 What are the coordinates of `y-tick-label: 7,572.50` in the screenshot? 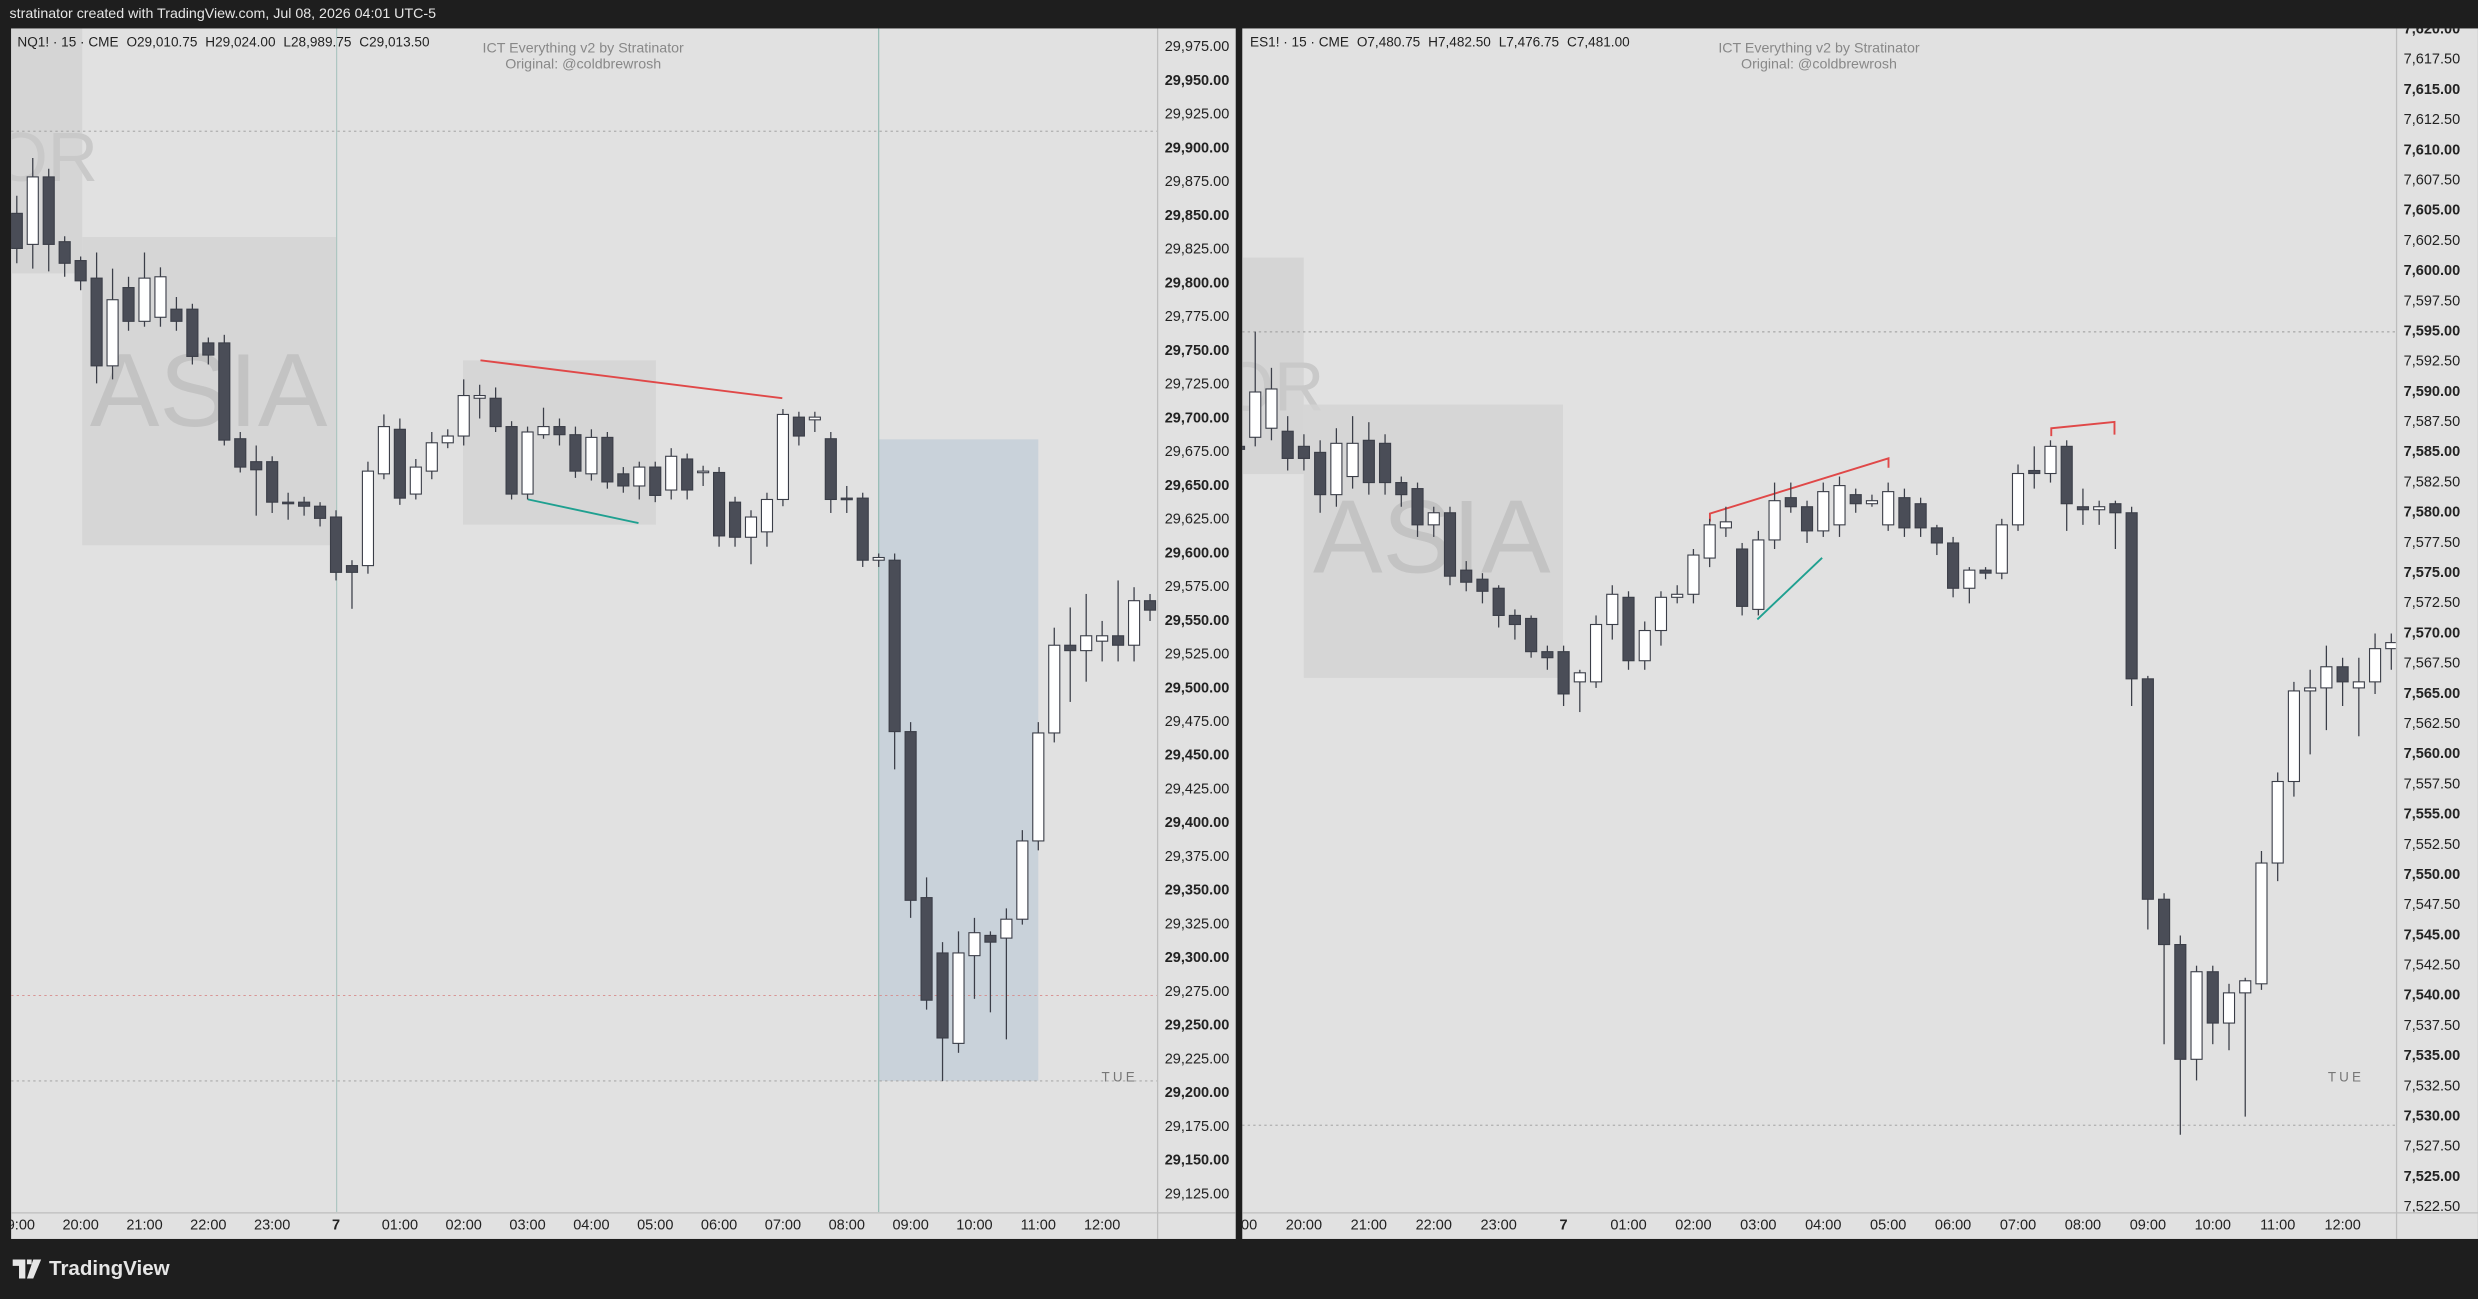 It's located at (2432, 603).